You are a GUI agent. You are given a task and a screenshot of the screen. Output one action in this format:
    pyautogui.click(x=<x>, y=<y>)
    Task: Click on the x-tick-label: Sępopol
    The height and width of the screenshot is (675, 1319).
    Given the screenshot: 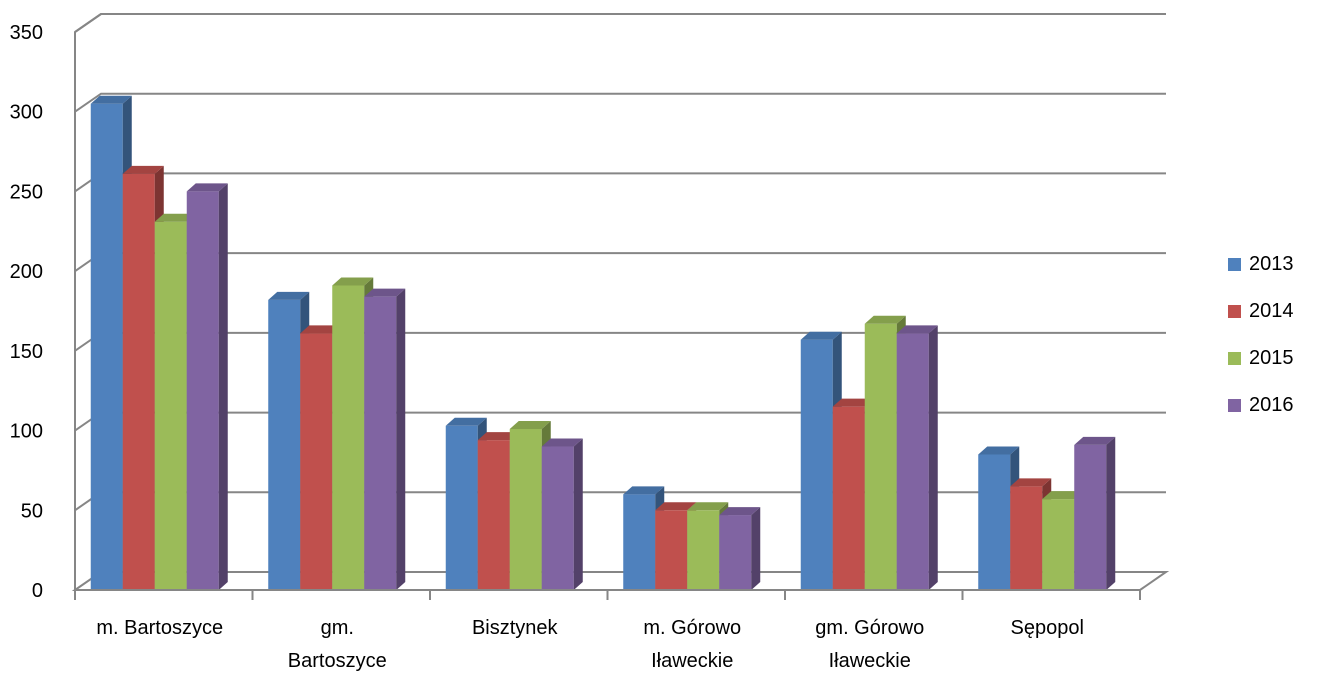 What is the action you would take?
    pyautogui.click(x=1047, y=628)
    